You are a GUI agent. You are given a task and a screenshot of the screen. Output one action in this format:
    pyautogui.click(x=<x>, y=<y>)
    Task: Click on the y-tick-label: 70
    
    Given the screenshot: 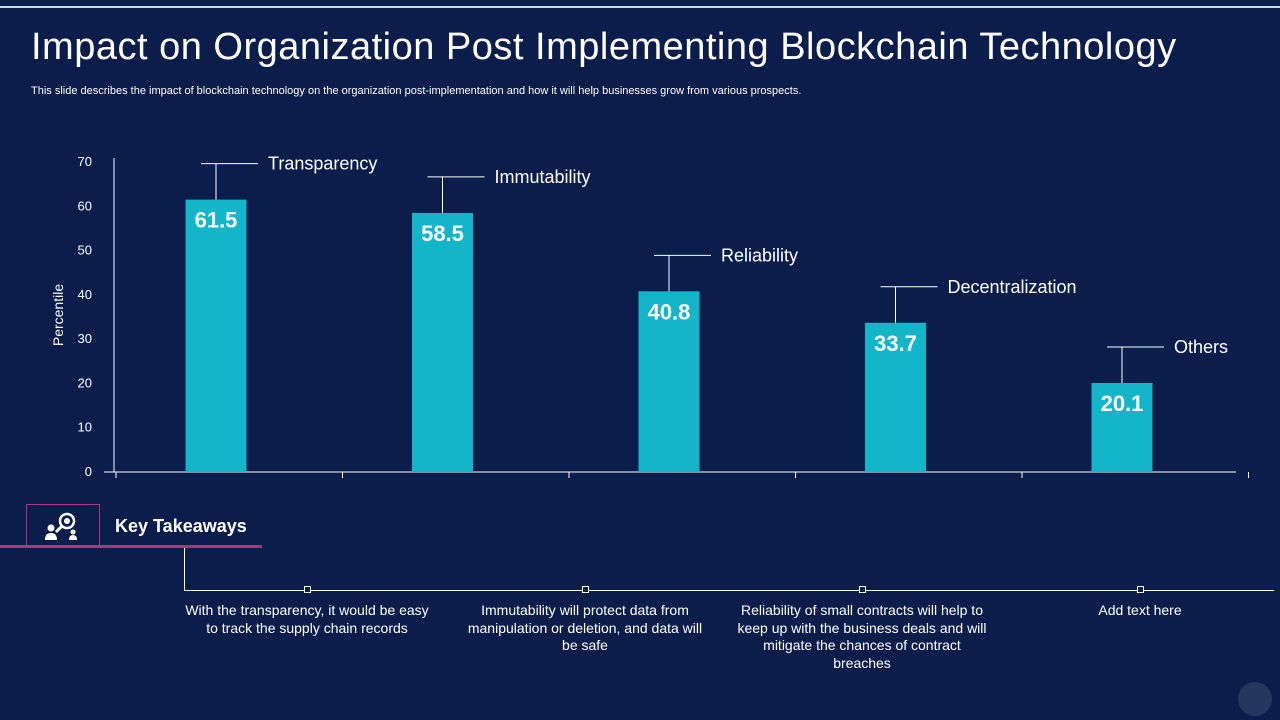 What is the action you would take?
    pyautogui.click(x=85, y=161)
    